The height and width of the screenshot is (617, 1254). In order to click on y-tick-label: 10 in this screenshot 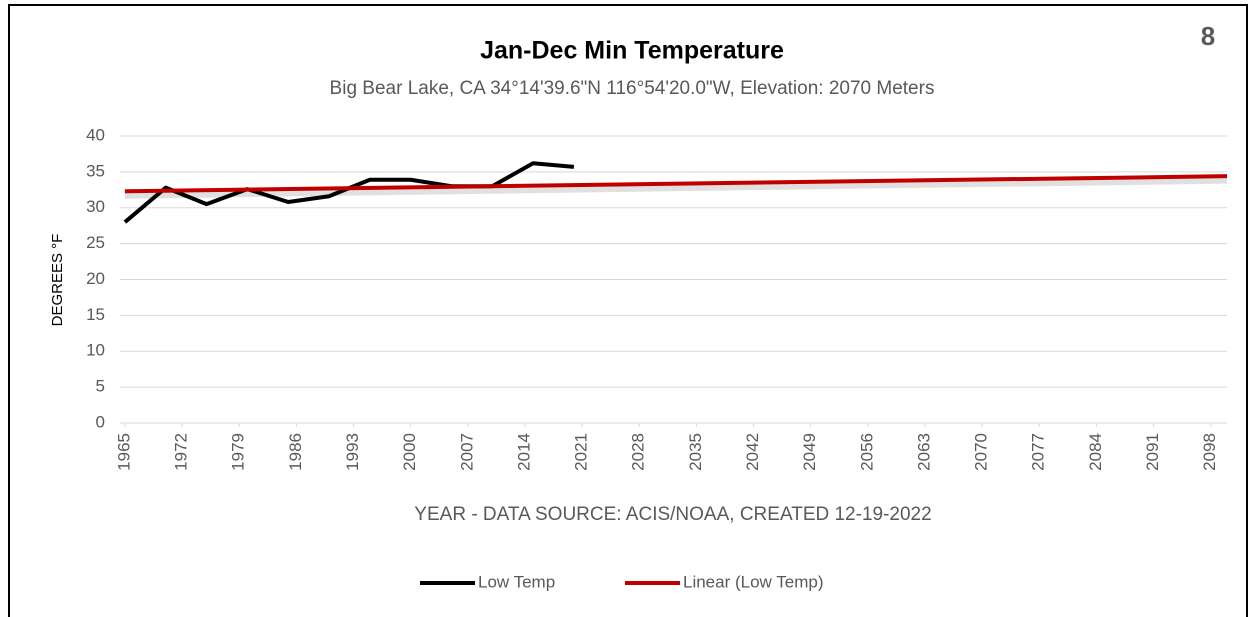, I will do `click(95, 350)`.